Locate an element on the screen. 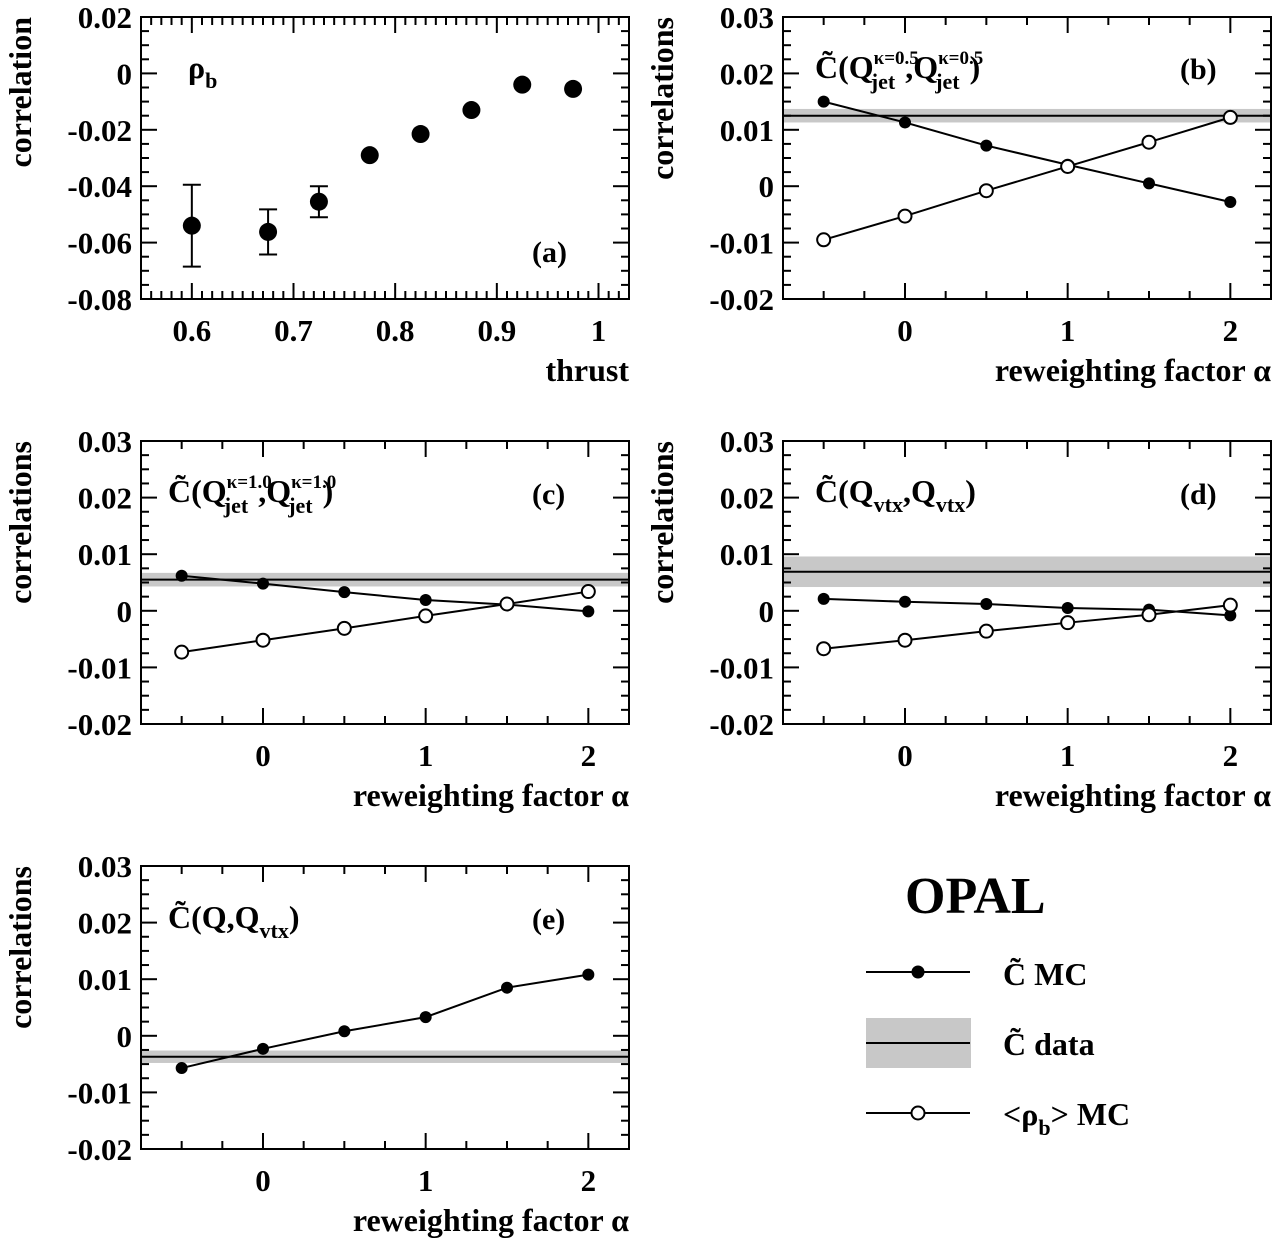 Image resolution: width=1281 pixels, height=1238 pixels. x-axis-label: thrust is located at coordinates (587, 370).